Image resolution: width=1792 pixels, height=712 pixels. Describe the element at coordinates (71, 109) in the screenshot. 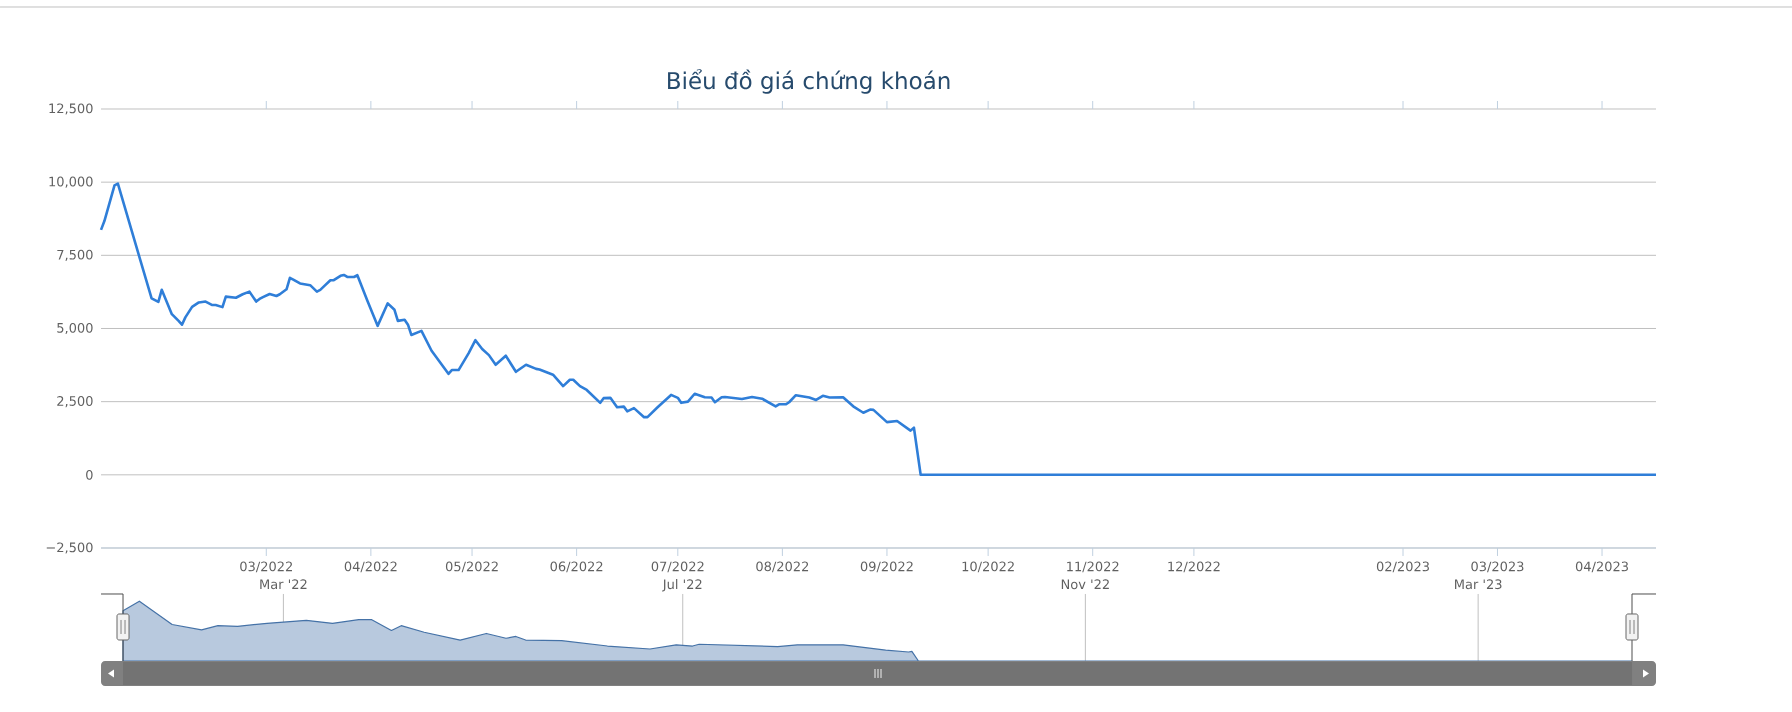

I see `y-tick-label: 12,500` at that location.